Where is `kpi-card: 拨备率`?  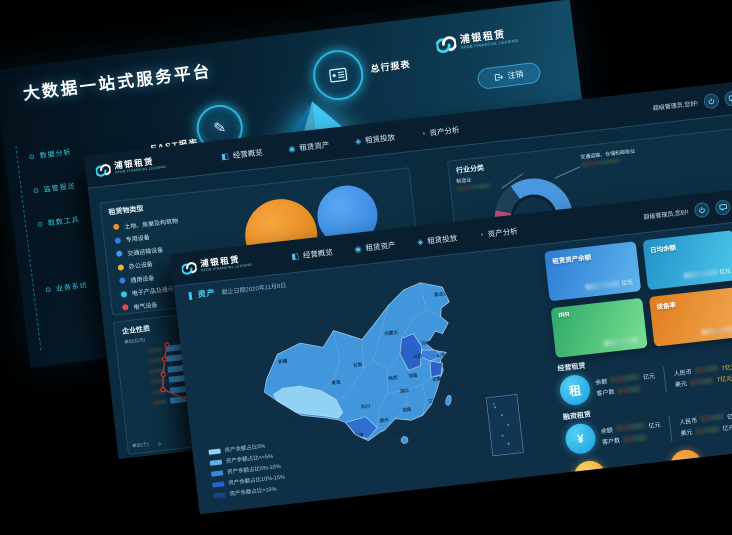 kpi-card: 拨备率 is located at coordinates (690, 316).